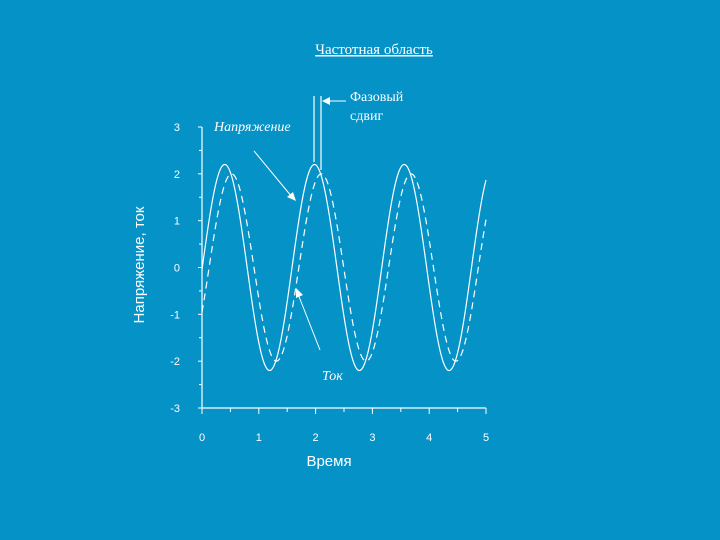 This screenshot has height=540, width=720. Describe the element at coordinates (374, 50) in the screenshot. I see `chart-title: Частотная область` at that location.